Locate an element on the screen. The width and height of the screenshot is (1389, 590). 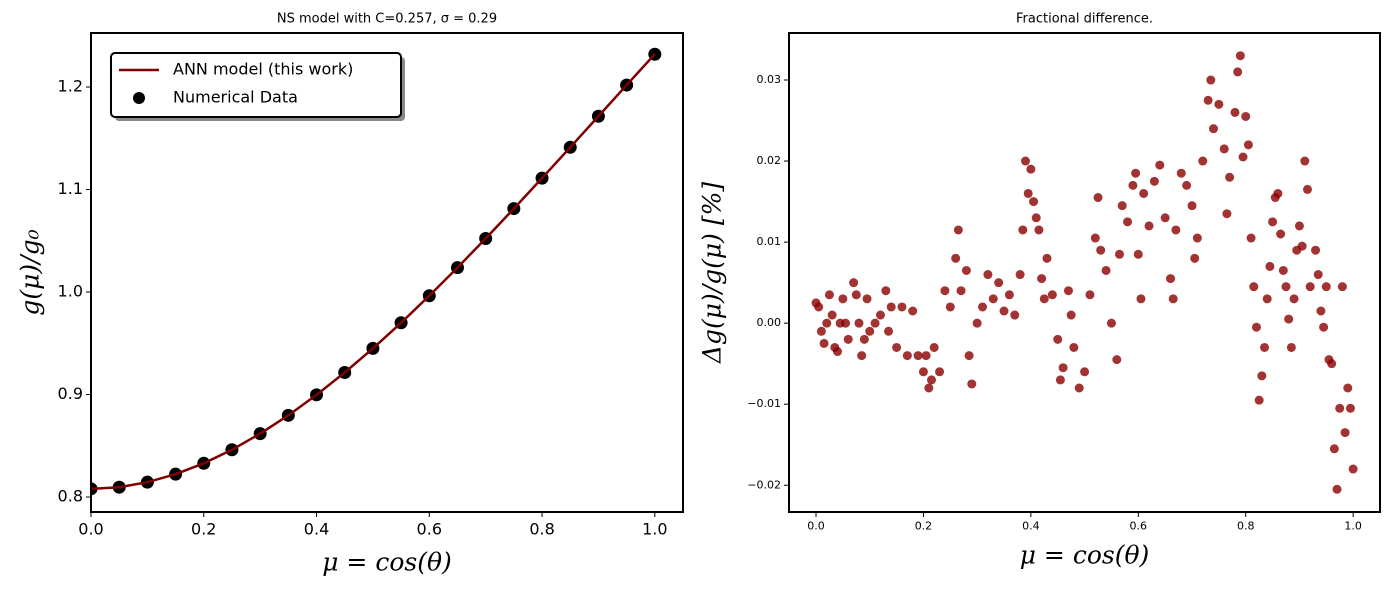
y-tick-label: 0.02 is located at coordinates (769, 160).